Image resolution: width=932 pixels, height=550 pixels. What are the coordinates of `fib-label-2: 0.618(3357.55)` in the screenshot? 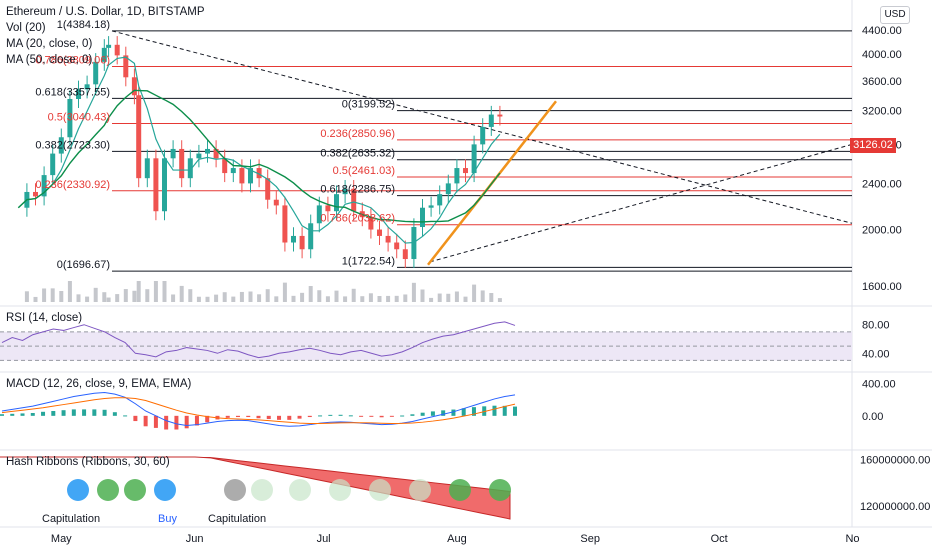 It's located at (72, 92).